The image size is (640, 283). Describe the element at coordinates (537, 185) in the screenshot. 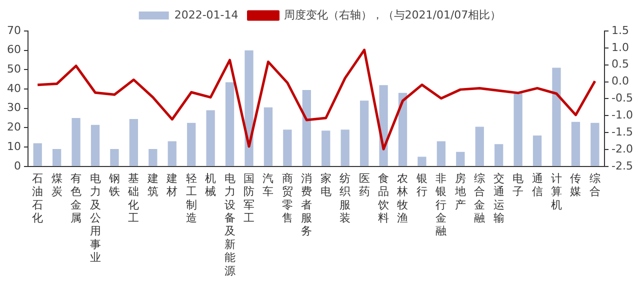

I see `x-tick-label: 通信` at that location.